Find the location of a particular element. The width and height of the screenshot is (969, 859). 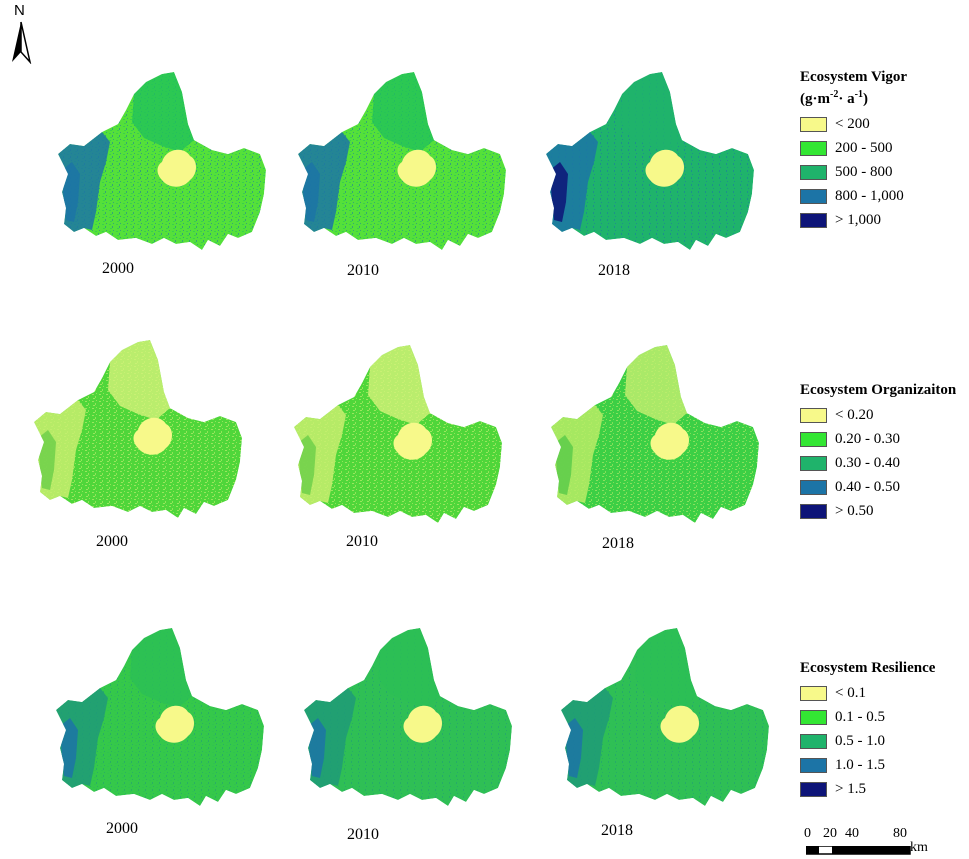

legend-title-resilience: Ecosystem Resilience is located at coordinates (868, 668).